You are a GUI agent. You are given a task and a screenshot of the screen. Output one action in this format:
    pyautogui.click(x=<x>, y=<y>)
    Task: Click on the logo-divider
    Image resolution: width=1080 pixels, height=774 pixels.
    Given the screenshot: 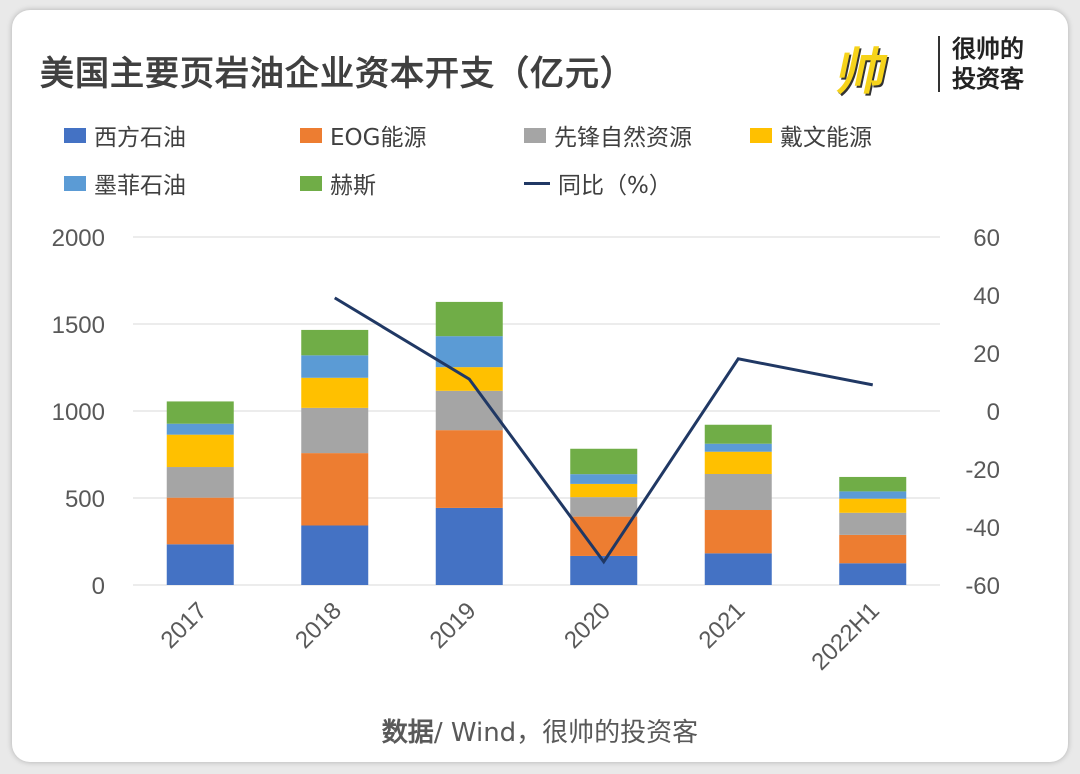 What is the action you would take?
    pyautogui.click(x=939, y=64)
    